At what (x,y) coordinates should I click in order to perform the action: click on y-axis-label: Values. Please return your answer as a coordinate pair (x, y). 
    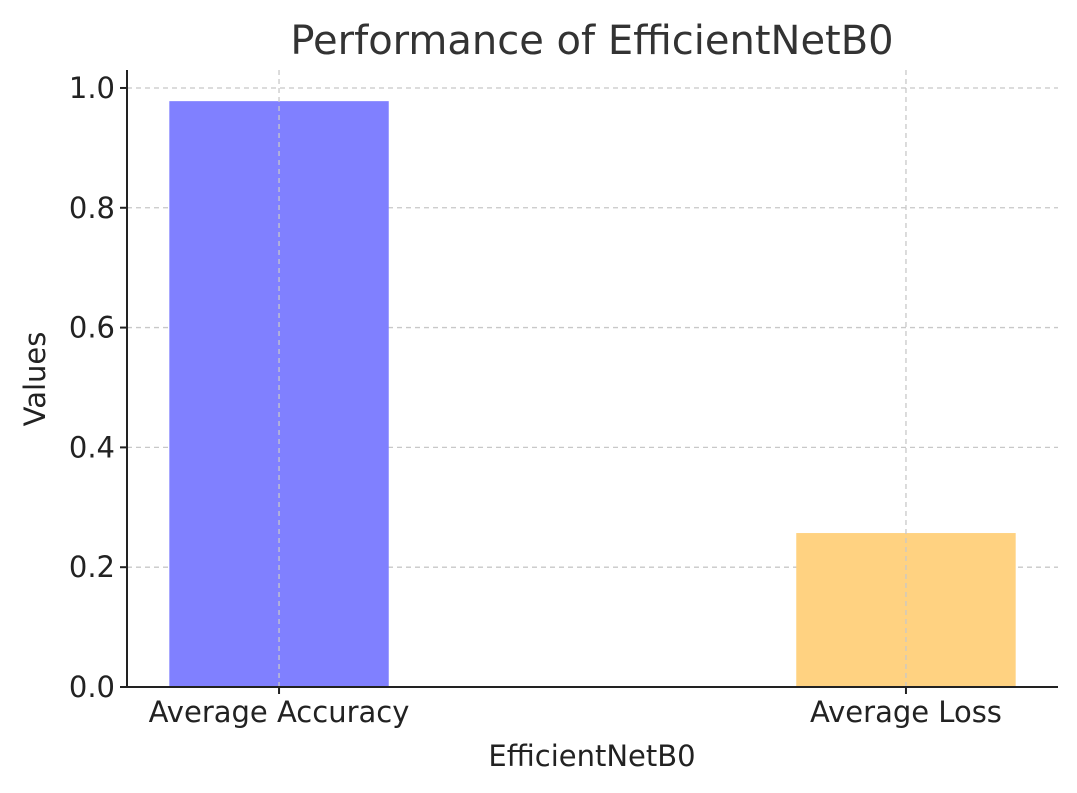
    Looking at the image, I should click on (35, 379).